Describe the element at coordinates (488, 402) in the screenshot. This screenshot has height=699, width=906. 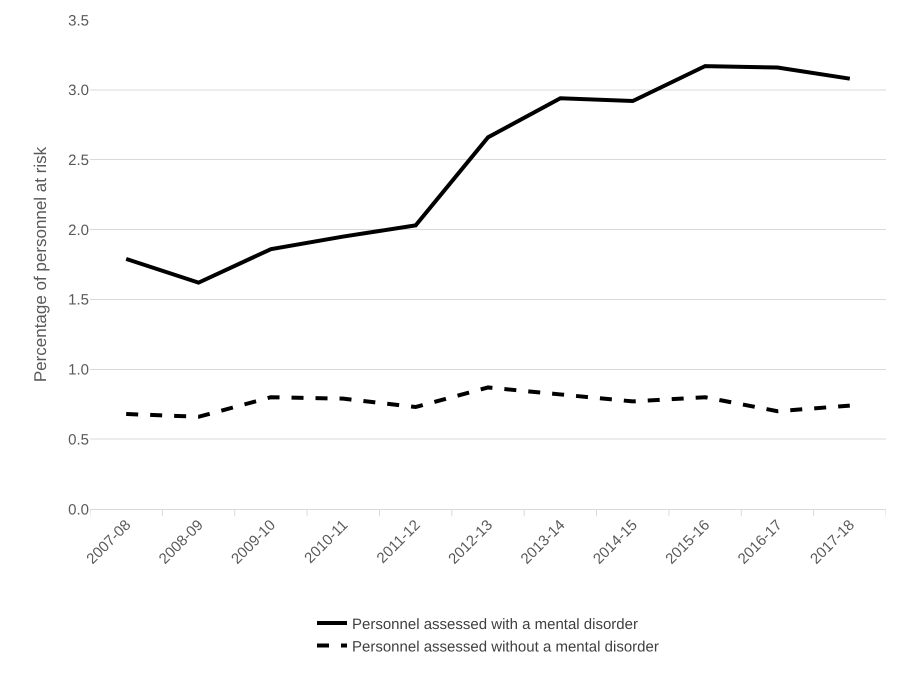
I see `line-series` at that location.